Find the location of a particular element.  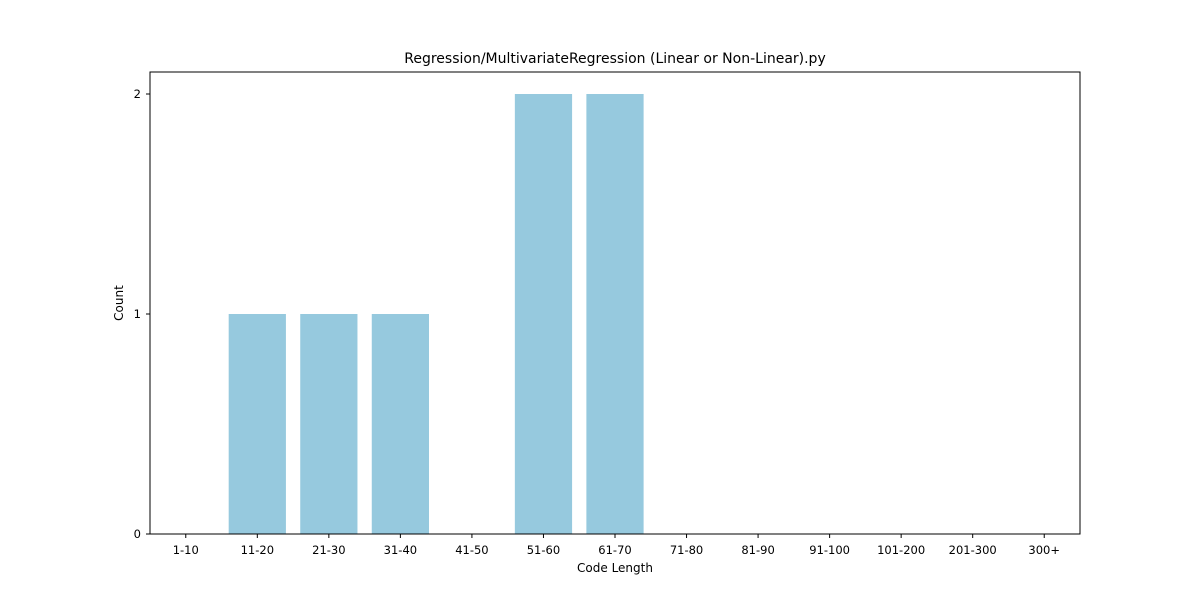

x-tick-label: 11-20 is located at coordinates (257, 550).